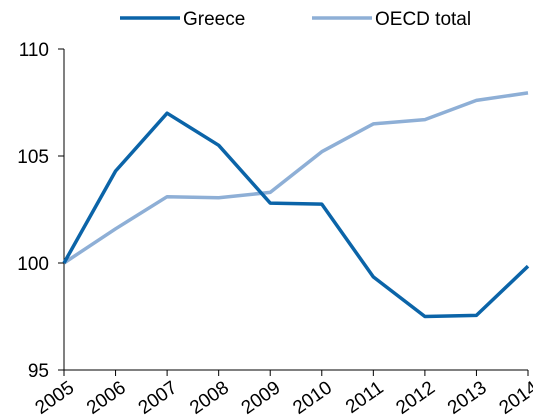 Image resolution: width=533 pixels, height=420 pixels. I want to click on x-axis: 2005 2006 2007 2008 2009 2010 2011 2012 2013 2014, so click(282, 394).